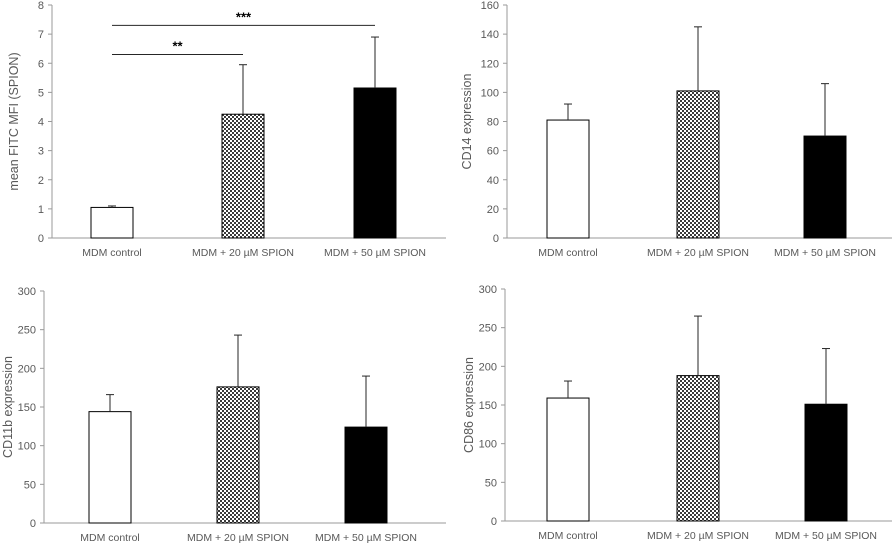  I want to click on y-tick-label: 3, so click(41, 152).